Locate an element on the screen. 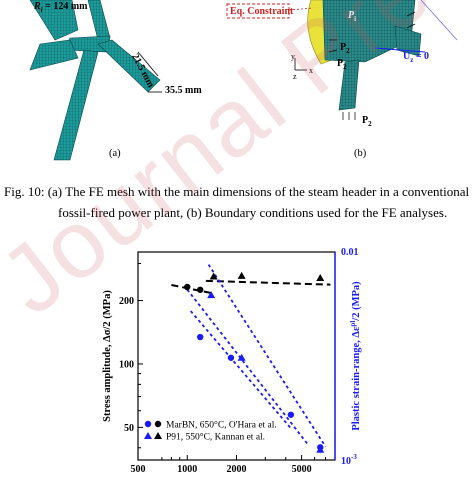  axis-x-label: x is located at coordinates (311, 70).